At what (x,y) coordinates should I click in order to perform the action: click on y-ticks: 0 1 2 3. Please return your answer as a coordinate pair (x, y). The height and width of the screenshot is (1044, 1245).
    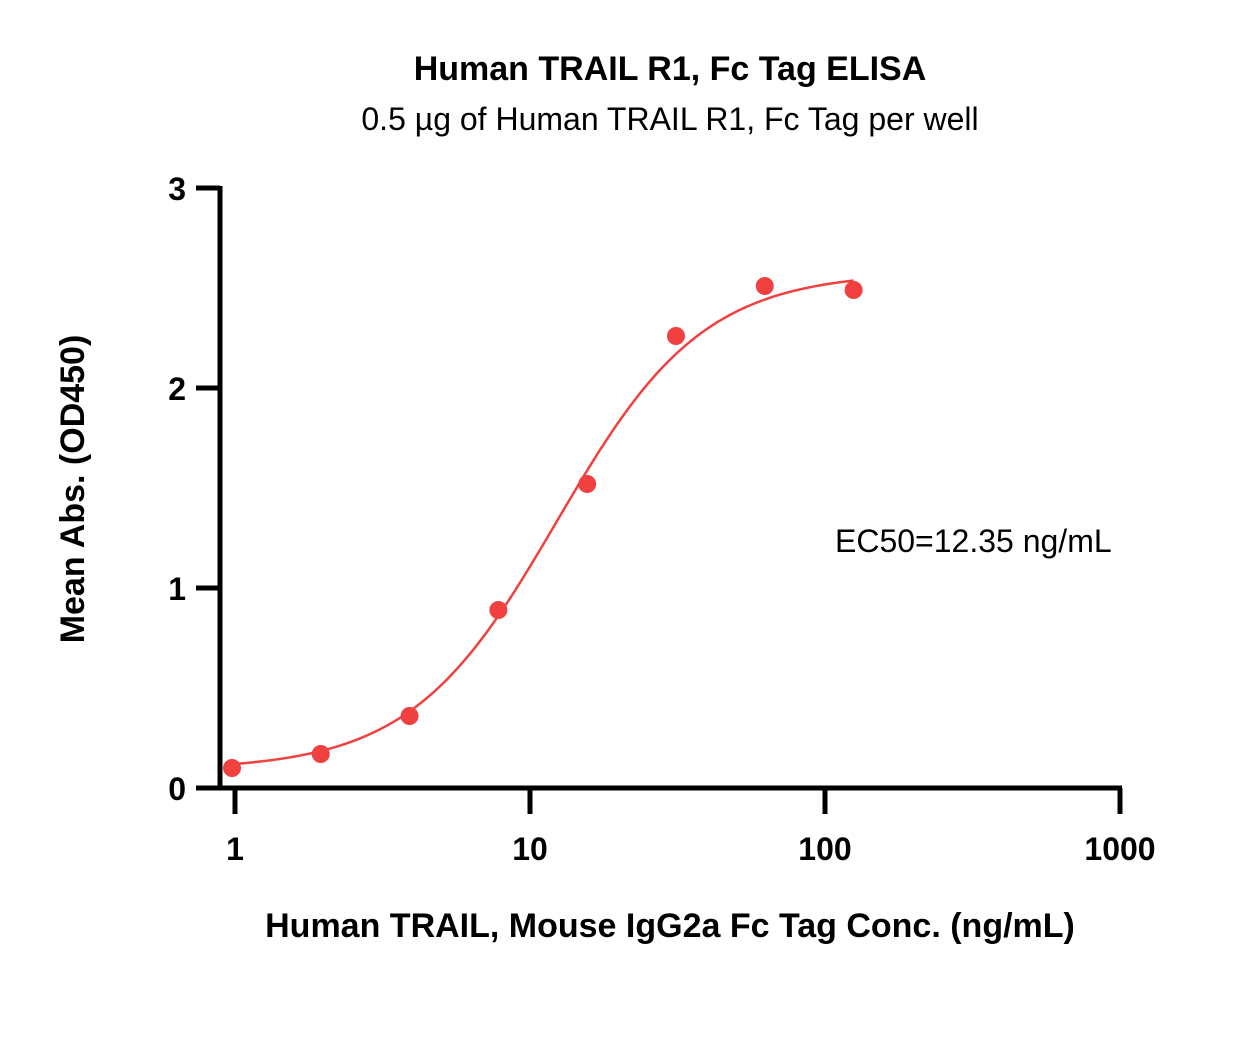
    Looking at the image, I should click on (194, 489).